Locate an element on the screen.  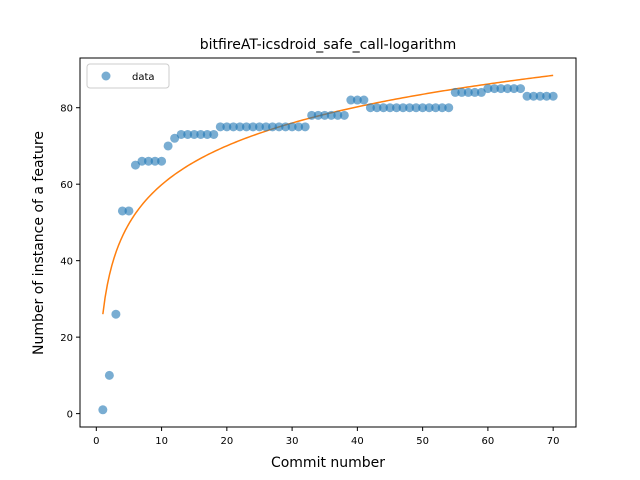
chart-title: bitfireAT-icsdroid_safe_call-logarithm is located at coordinates (328, 45).